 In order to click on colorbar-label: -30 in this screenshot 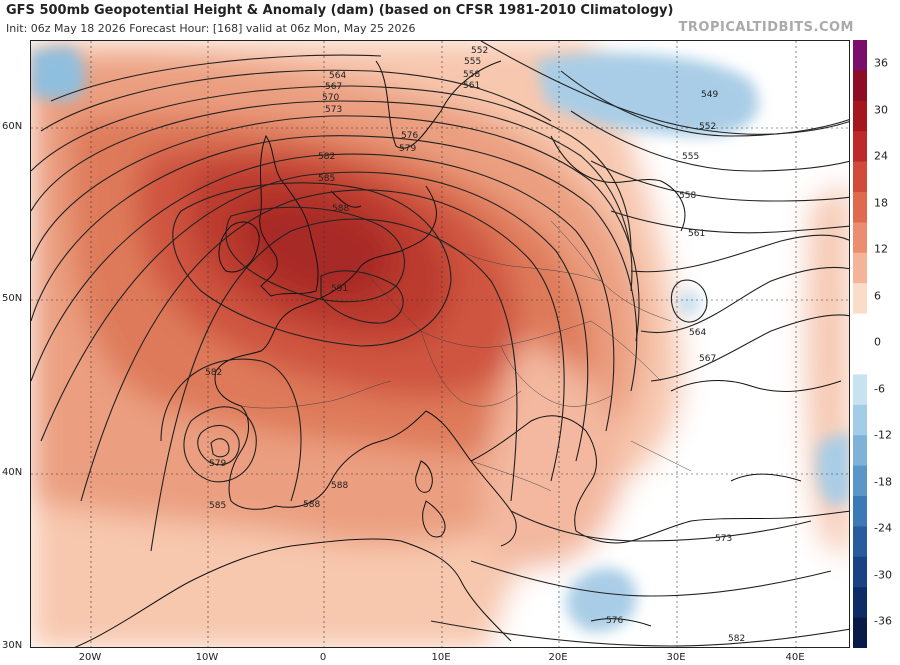, I will do `click(883, 574)`.